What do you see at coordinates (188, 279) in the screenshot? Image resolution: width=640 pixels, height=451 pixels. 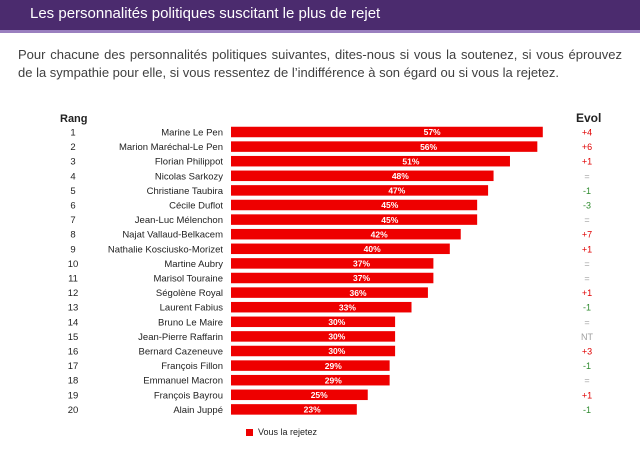 I see `personality-label: Marisol Touraine` at bounding box center [188, 279].